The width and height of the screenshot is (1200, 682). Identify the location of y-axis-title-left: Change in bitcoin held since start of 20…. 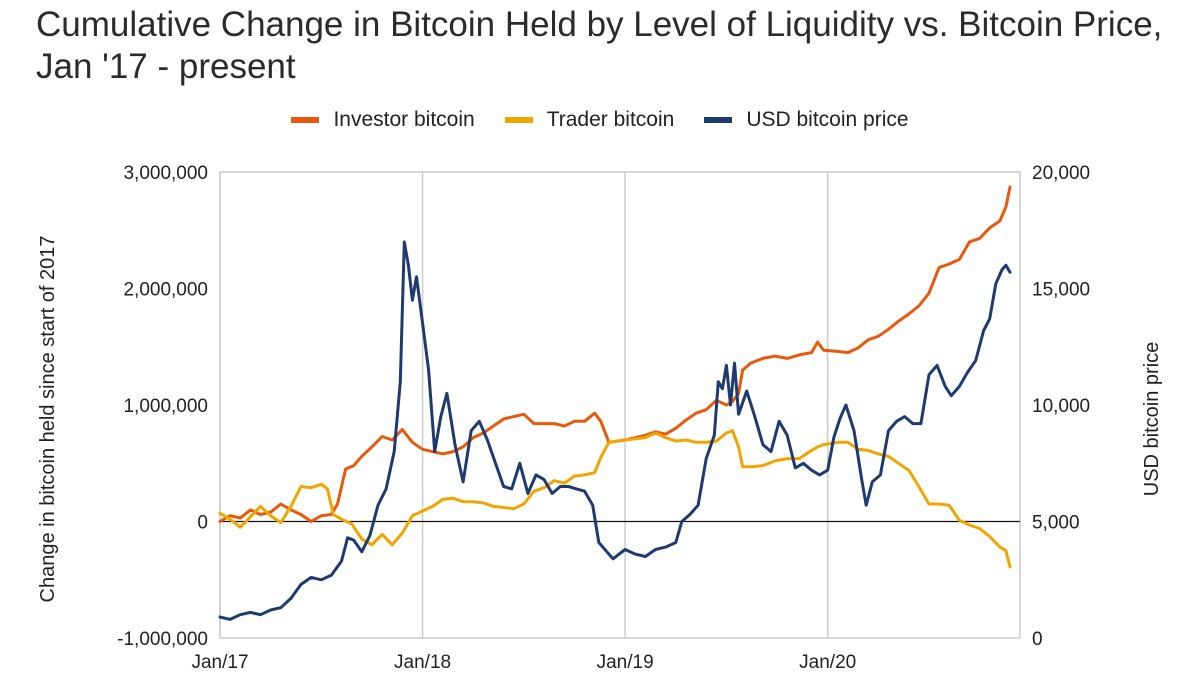
(48, 419).